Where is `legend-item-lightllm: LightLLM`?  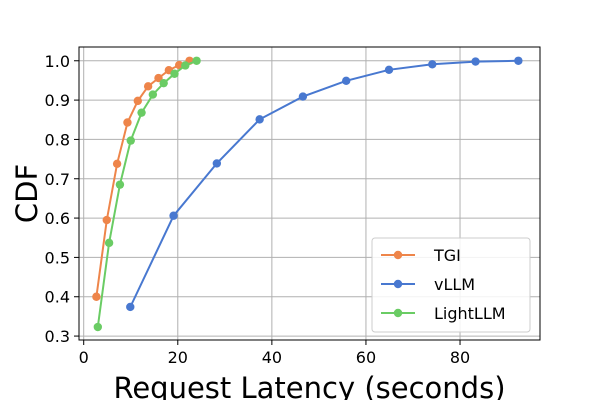 legend-item-lightllm: LightLLM is located at coordinates (443, 313).